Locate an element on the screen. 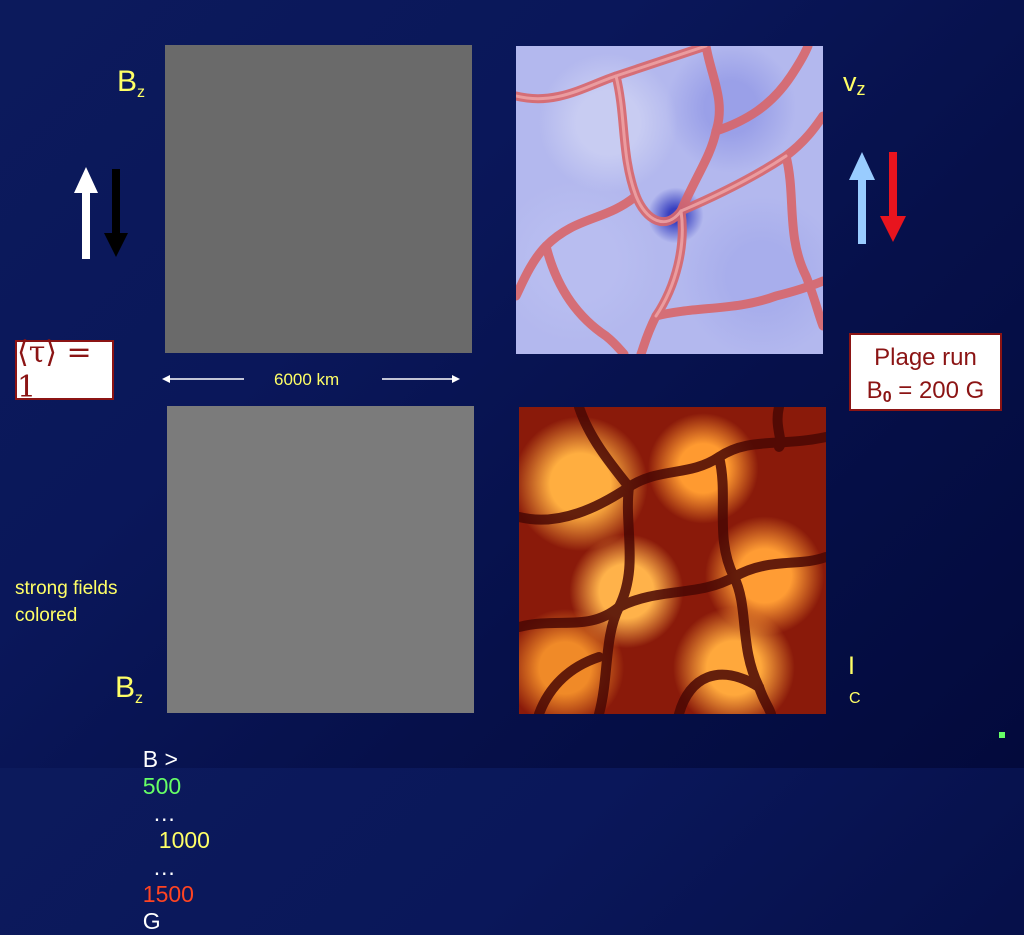 The image size is (1024, 935). field-scale-500: 500 is located at coordinates (162, 786).